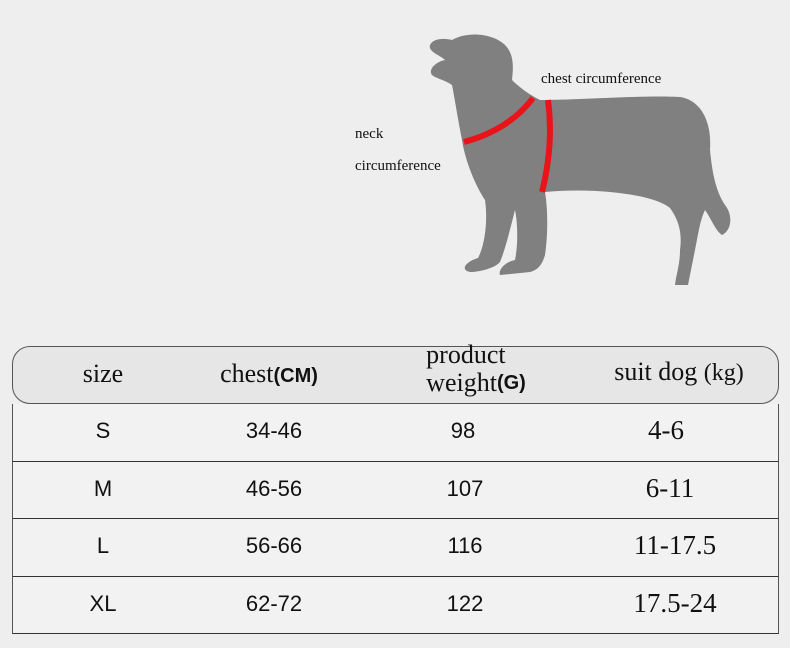  Describe the element at coordinates (465, 545) in the screenshot. I see `cell-weight: 116` at that location.